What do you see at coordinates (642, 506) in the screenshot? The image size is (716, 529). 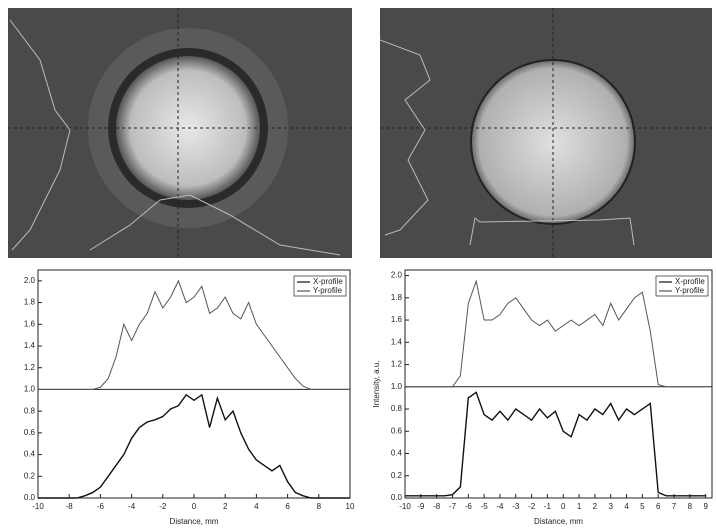 I see `x-tick-label: 5` at bounding box center [642, 506].